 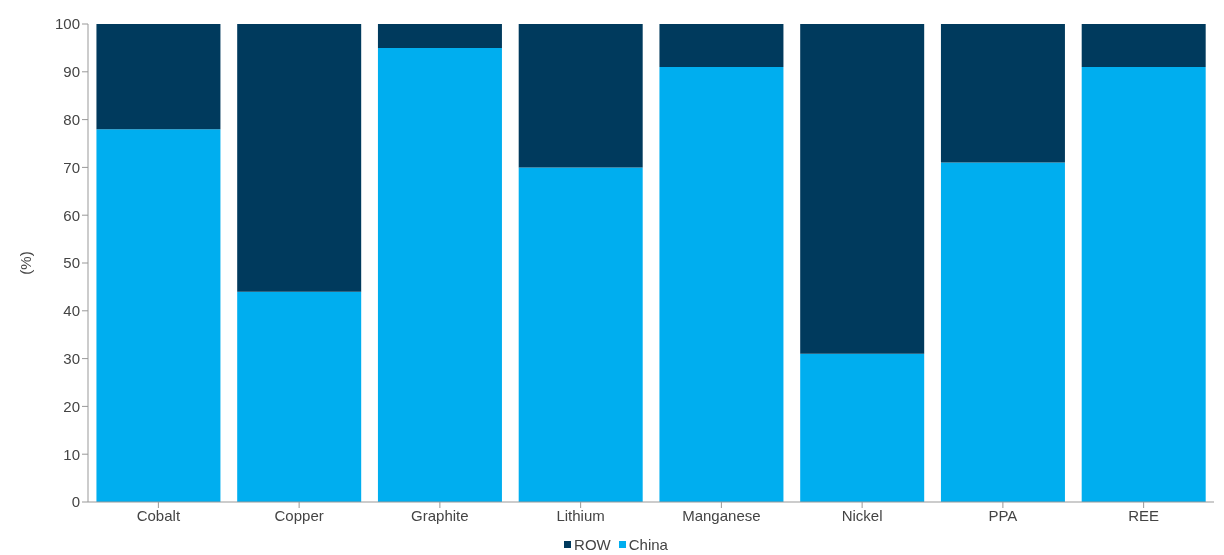 I want to click on y-tick-label: 30, so click(x=71, y=358).